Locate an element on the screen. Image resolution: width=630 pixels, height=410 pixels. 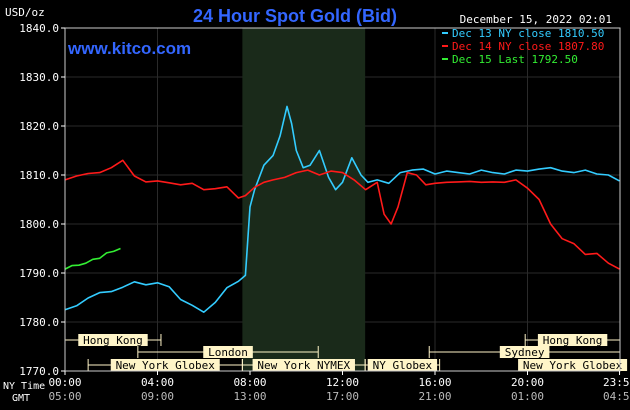
x-tick-label-ny: 12:00 is located at coordinates (342, 382).